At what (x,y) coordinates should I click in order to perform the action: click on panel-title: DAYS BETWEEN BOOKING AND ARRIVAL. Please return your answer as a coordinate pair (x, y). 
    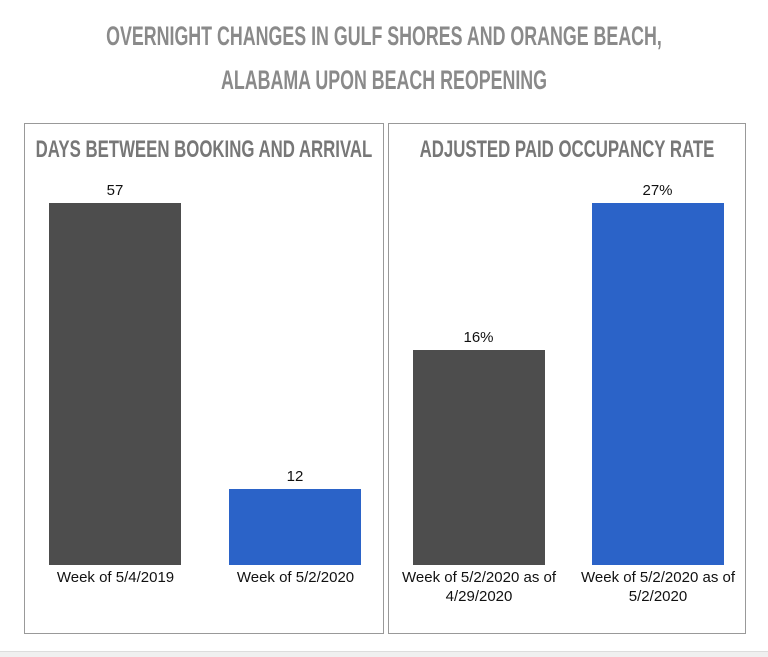
    Looking at the image, I should click on (204, 149).